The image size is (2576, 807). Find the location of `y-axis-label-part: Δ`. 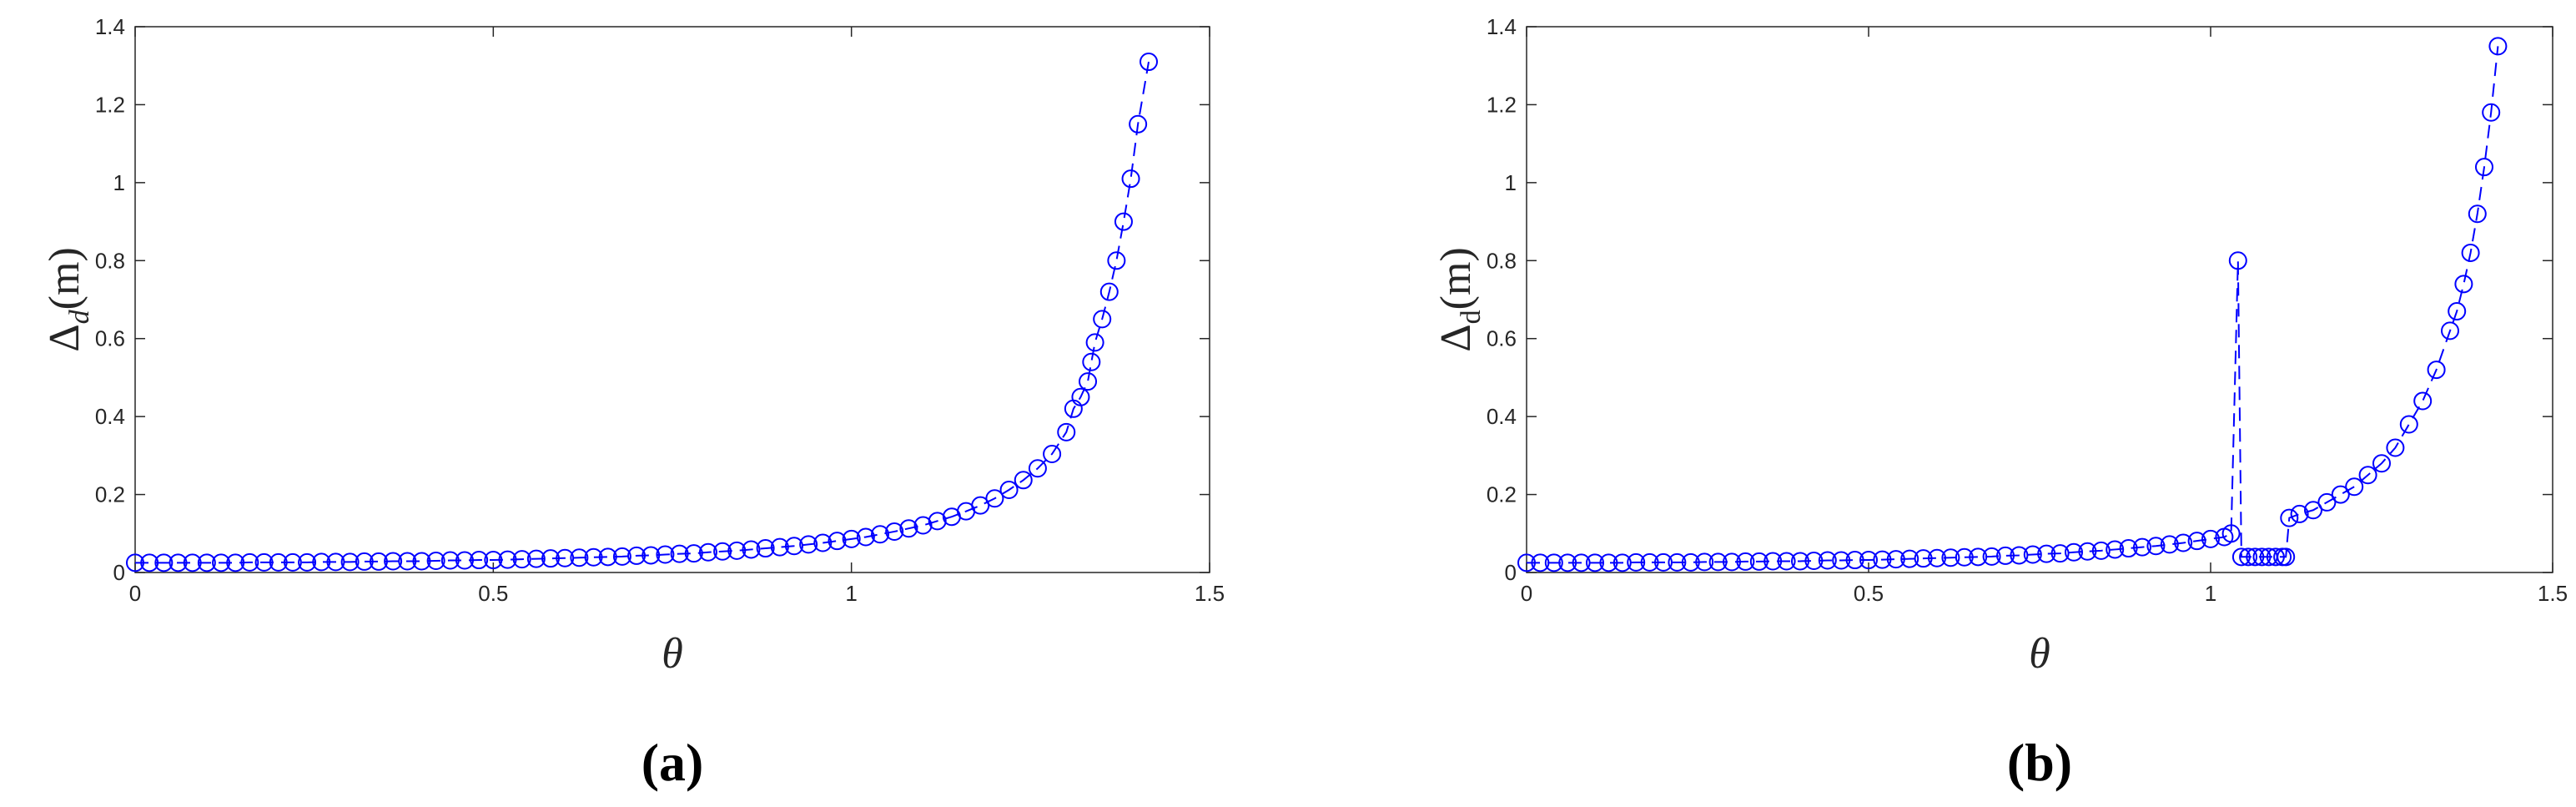

y-axis-label-part: Δ is located at coordinates (1456, 337).